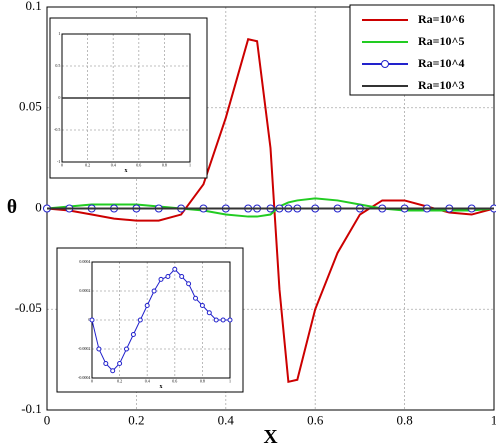 This screenshot has height=447, width=496. Describe the element at coordinates (58, 161) in the screenshot. I see `y-tick-label: -1` at that location.